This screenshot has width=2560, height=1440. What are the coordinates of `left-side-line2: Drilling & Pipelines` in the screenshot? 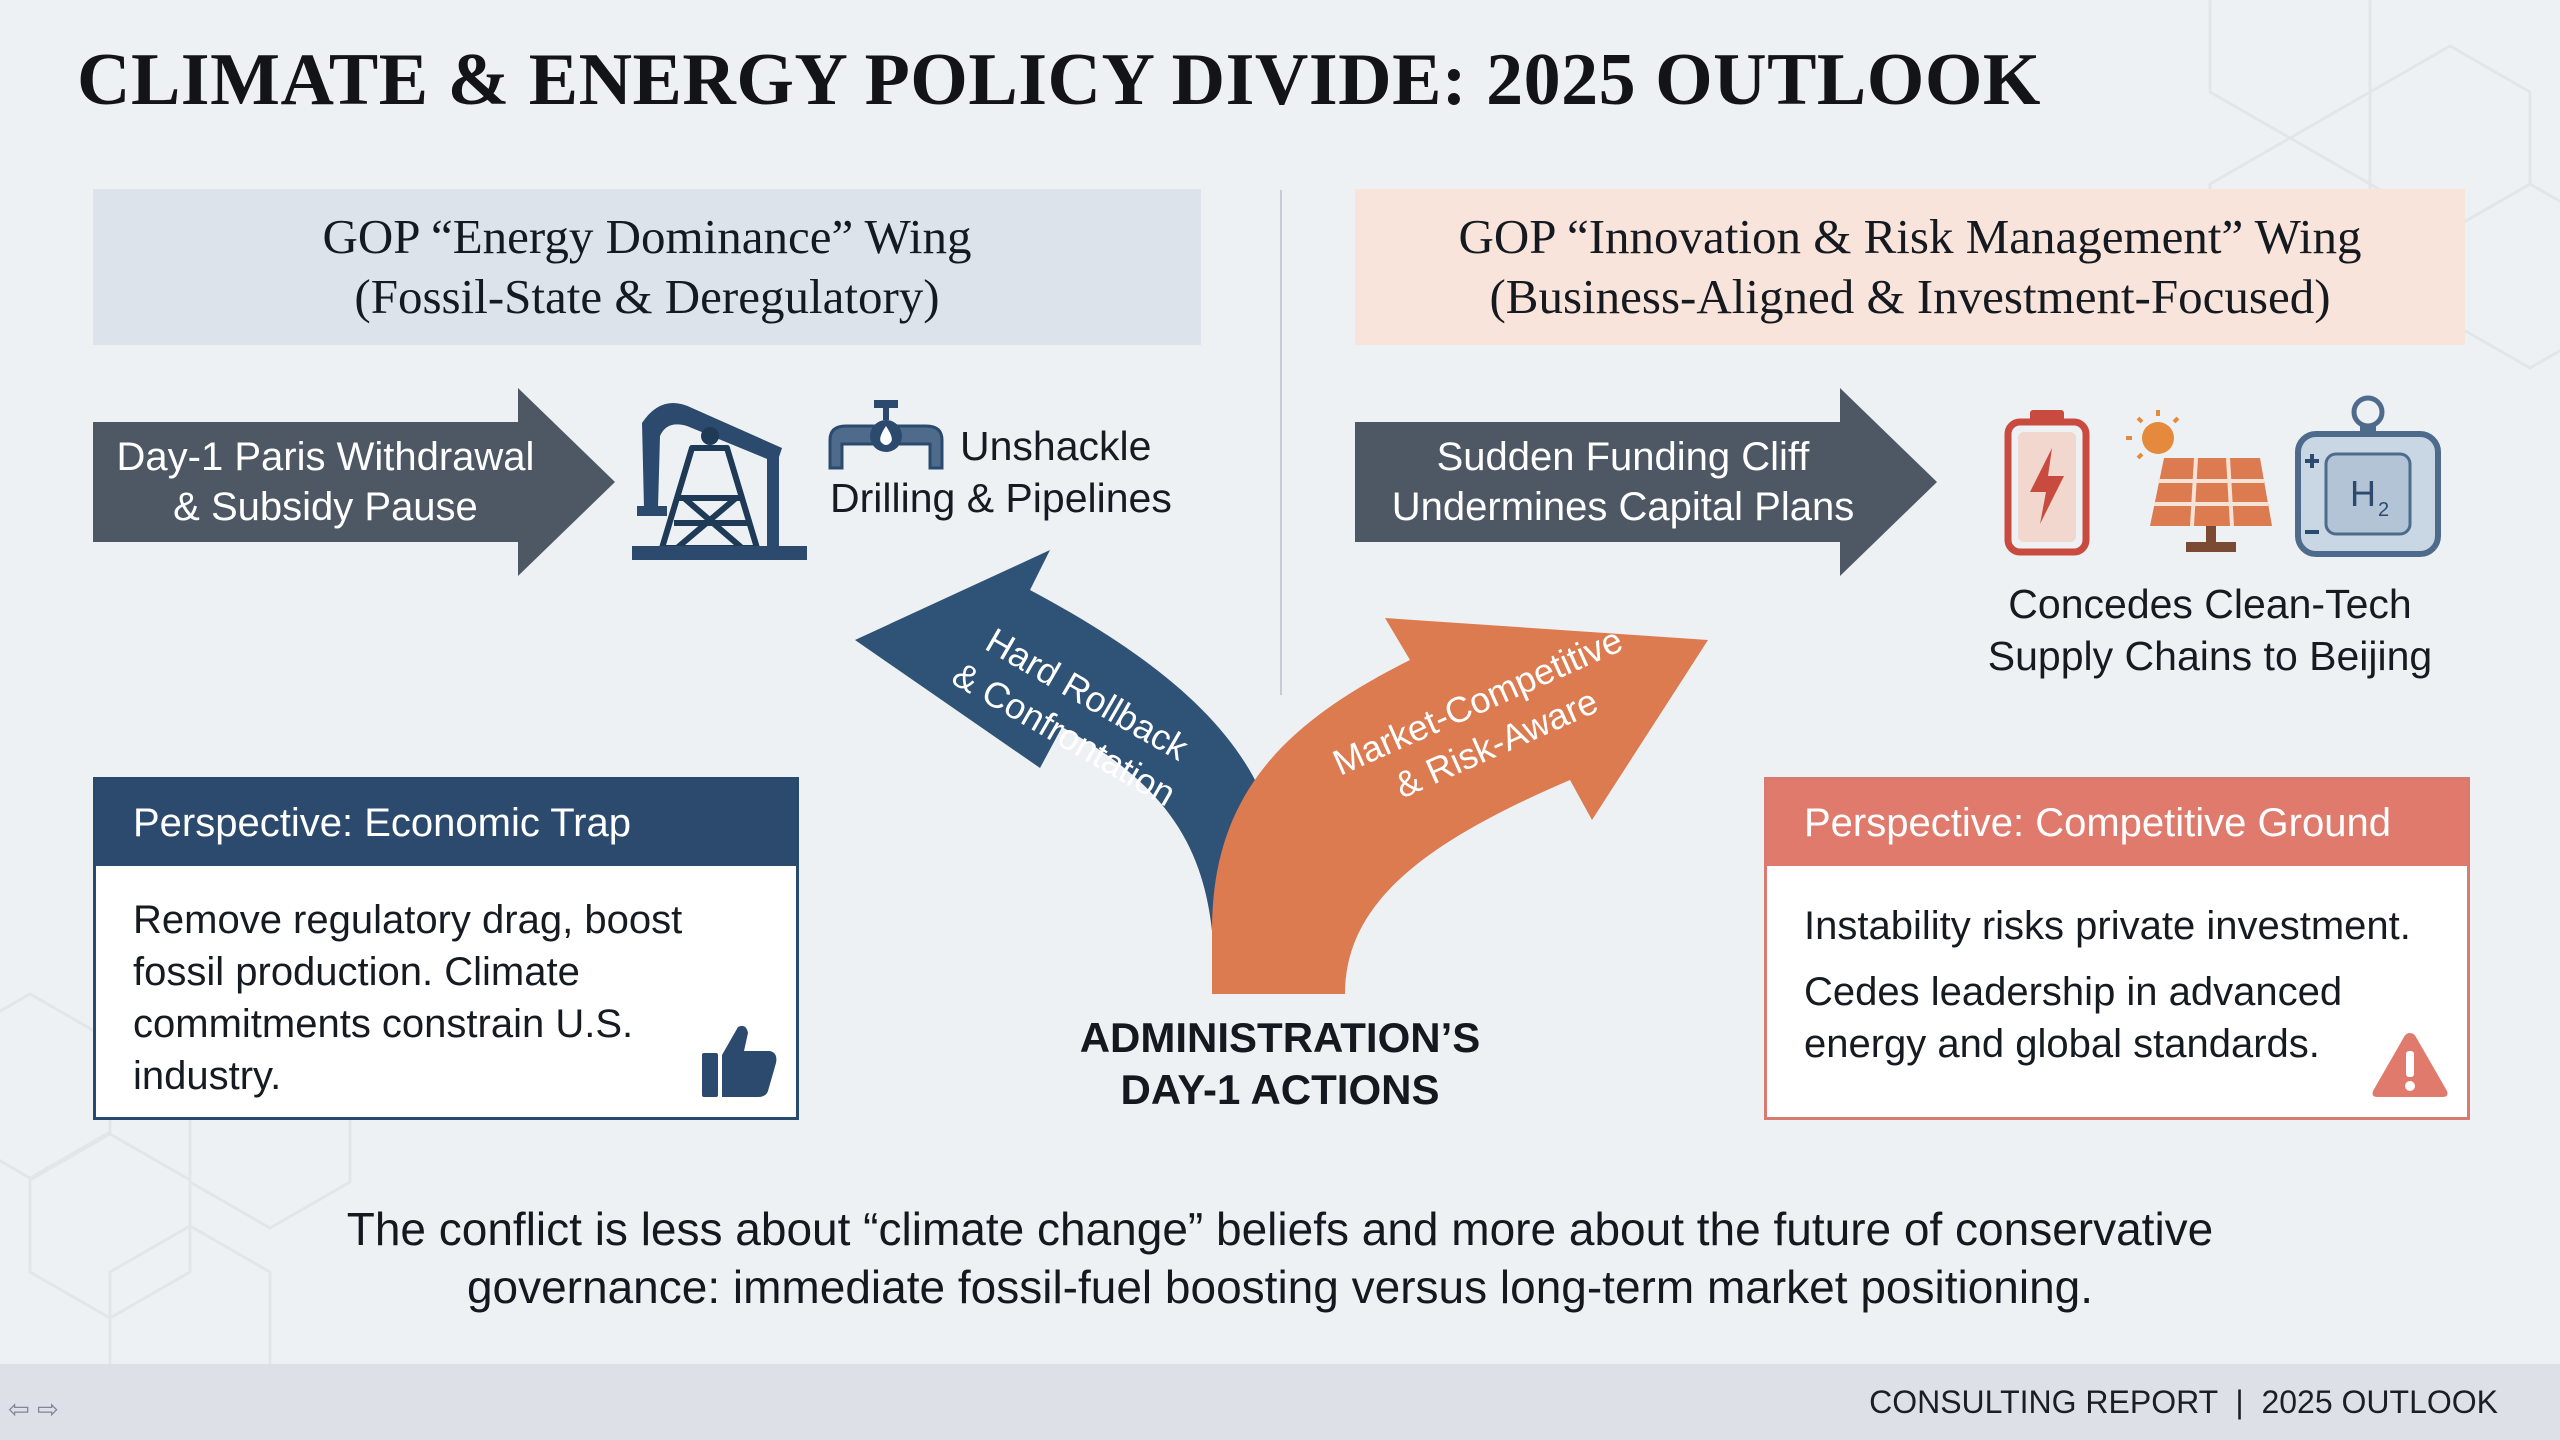 It's located at (1001, 498).